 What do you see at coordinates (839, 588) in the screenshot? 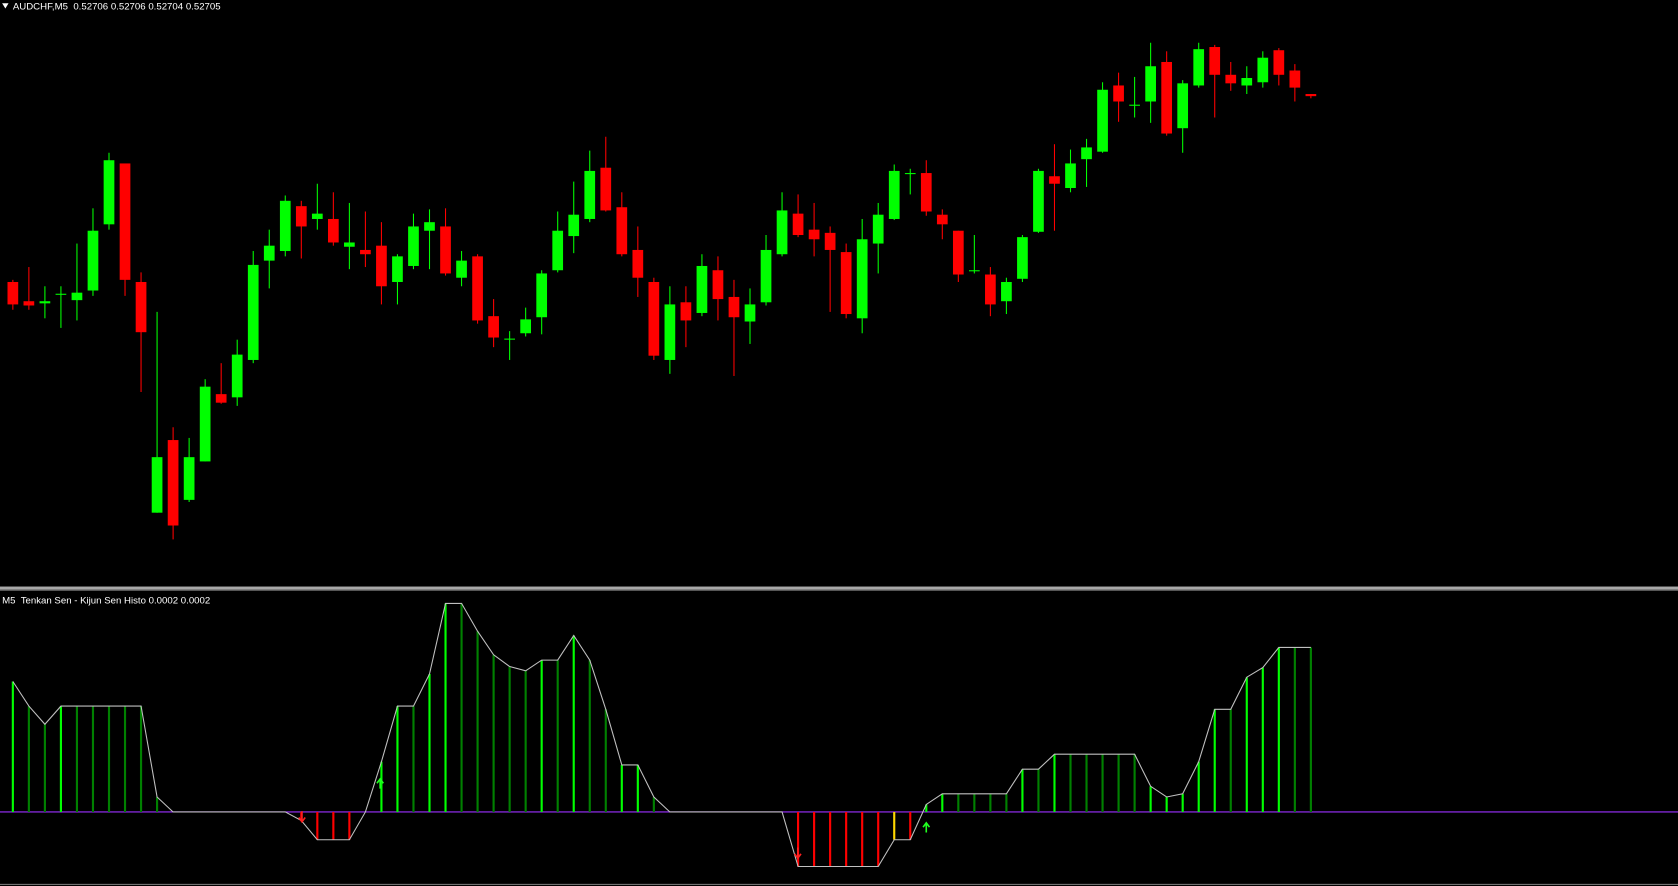
I see `panel-separator` at bounding box center [839, 588].